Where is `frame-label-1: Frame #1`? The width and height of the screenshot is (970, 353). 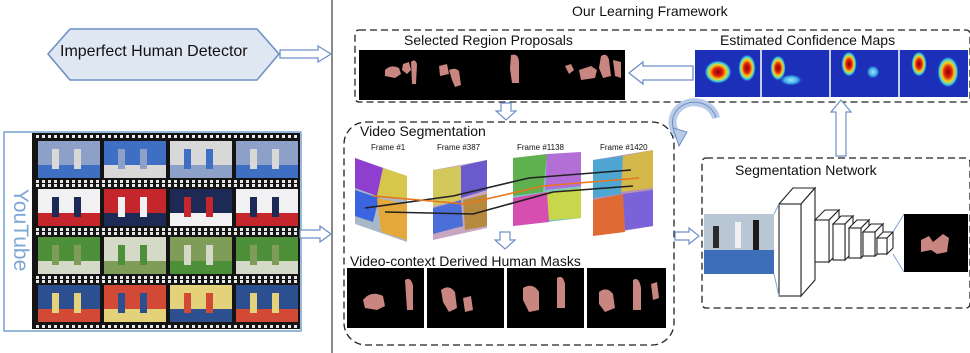 frame-label-1: Frame #1 is located at coordinates (388, 147).